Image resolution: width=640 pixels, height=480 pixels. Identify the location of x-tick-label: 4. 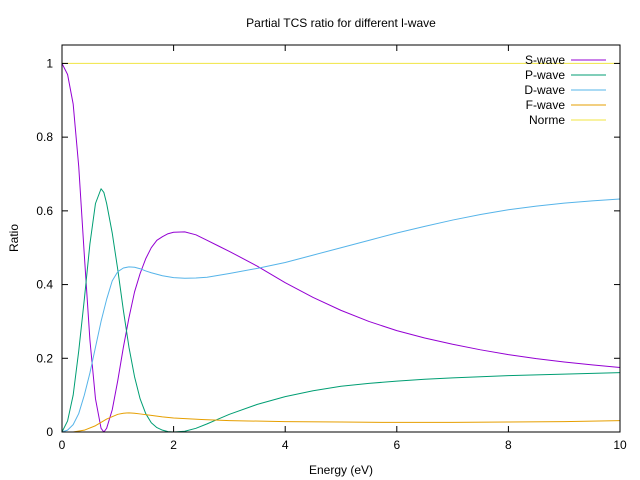
(285, 445).